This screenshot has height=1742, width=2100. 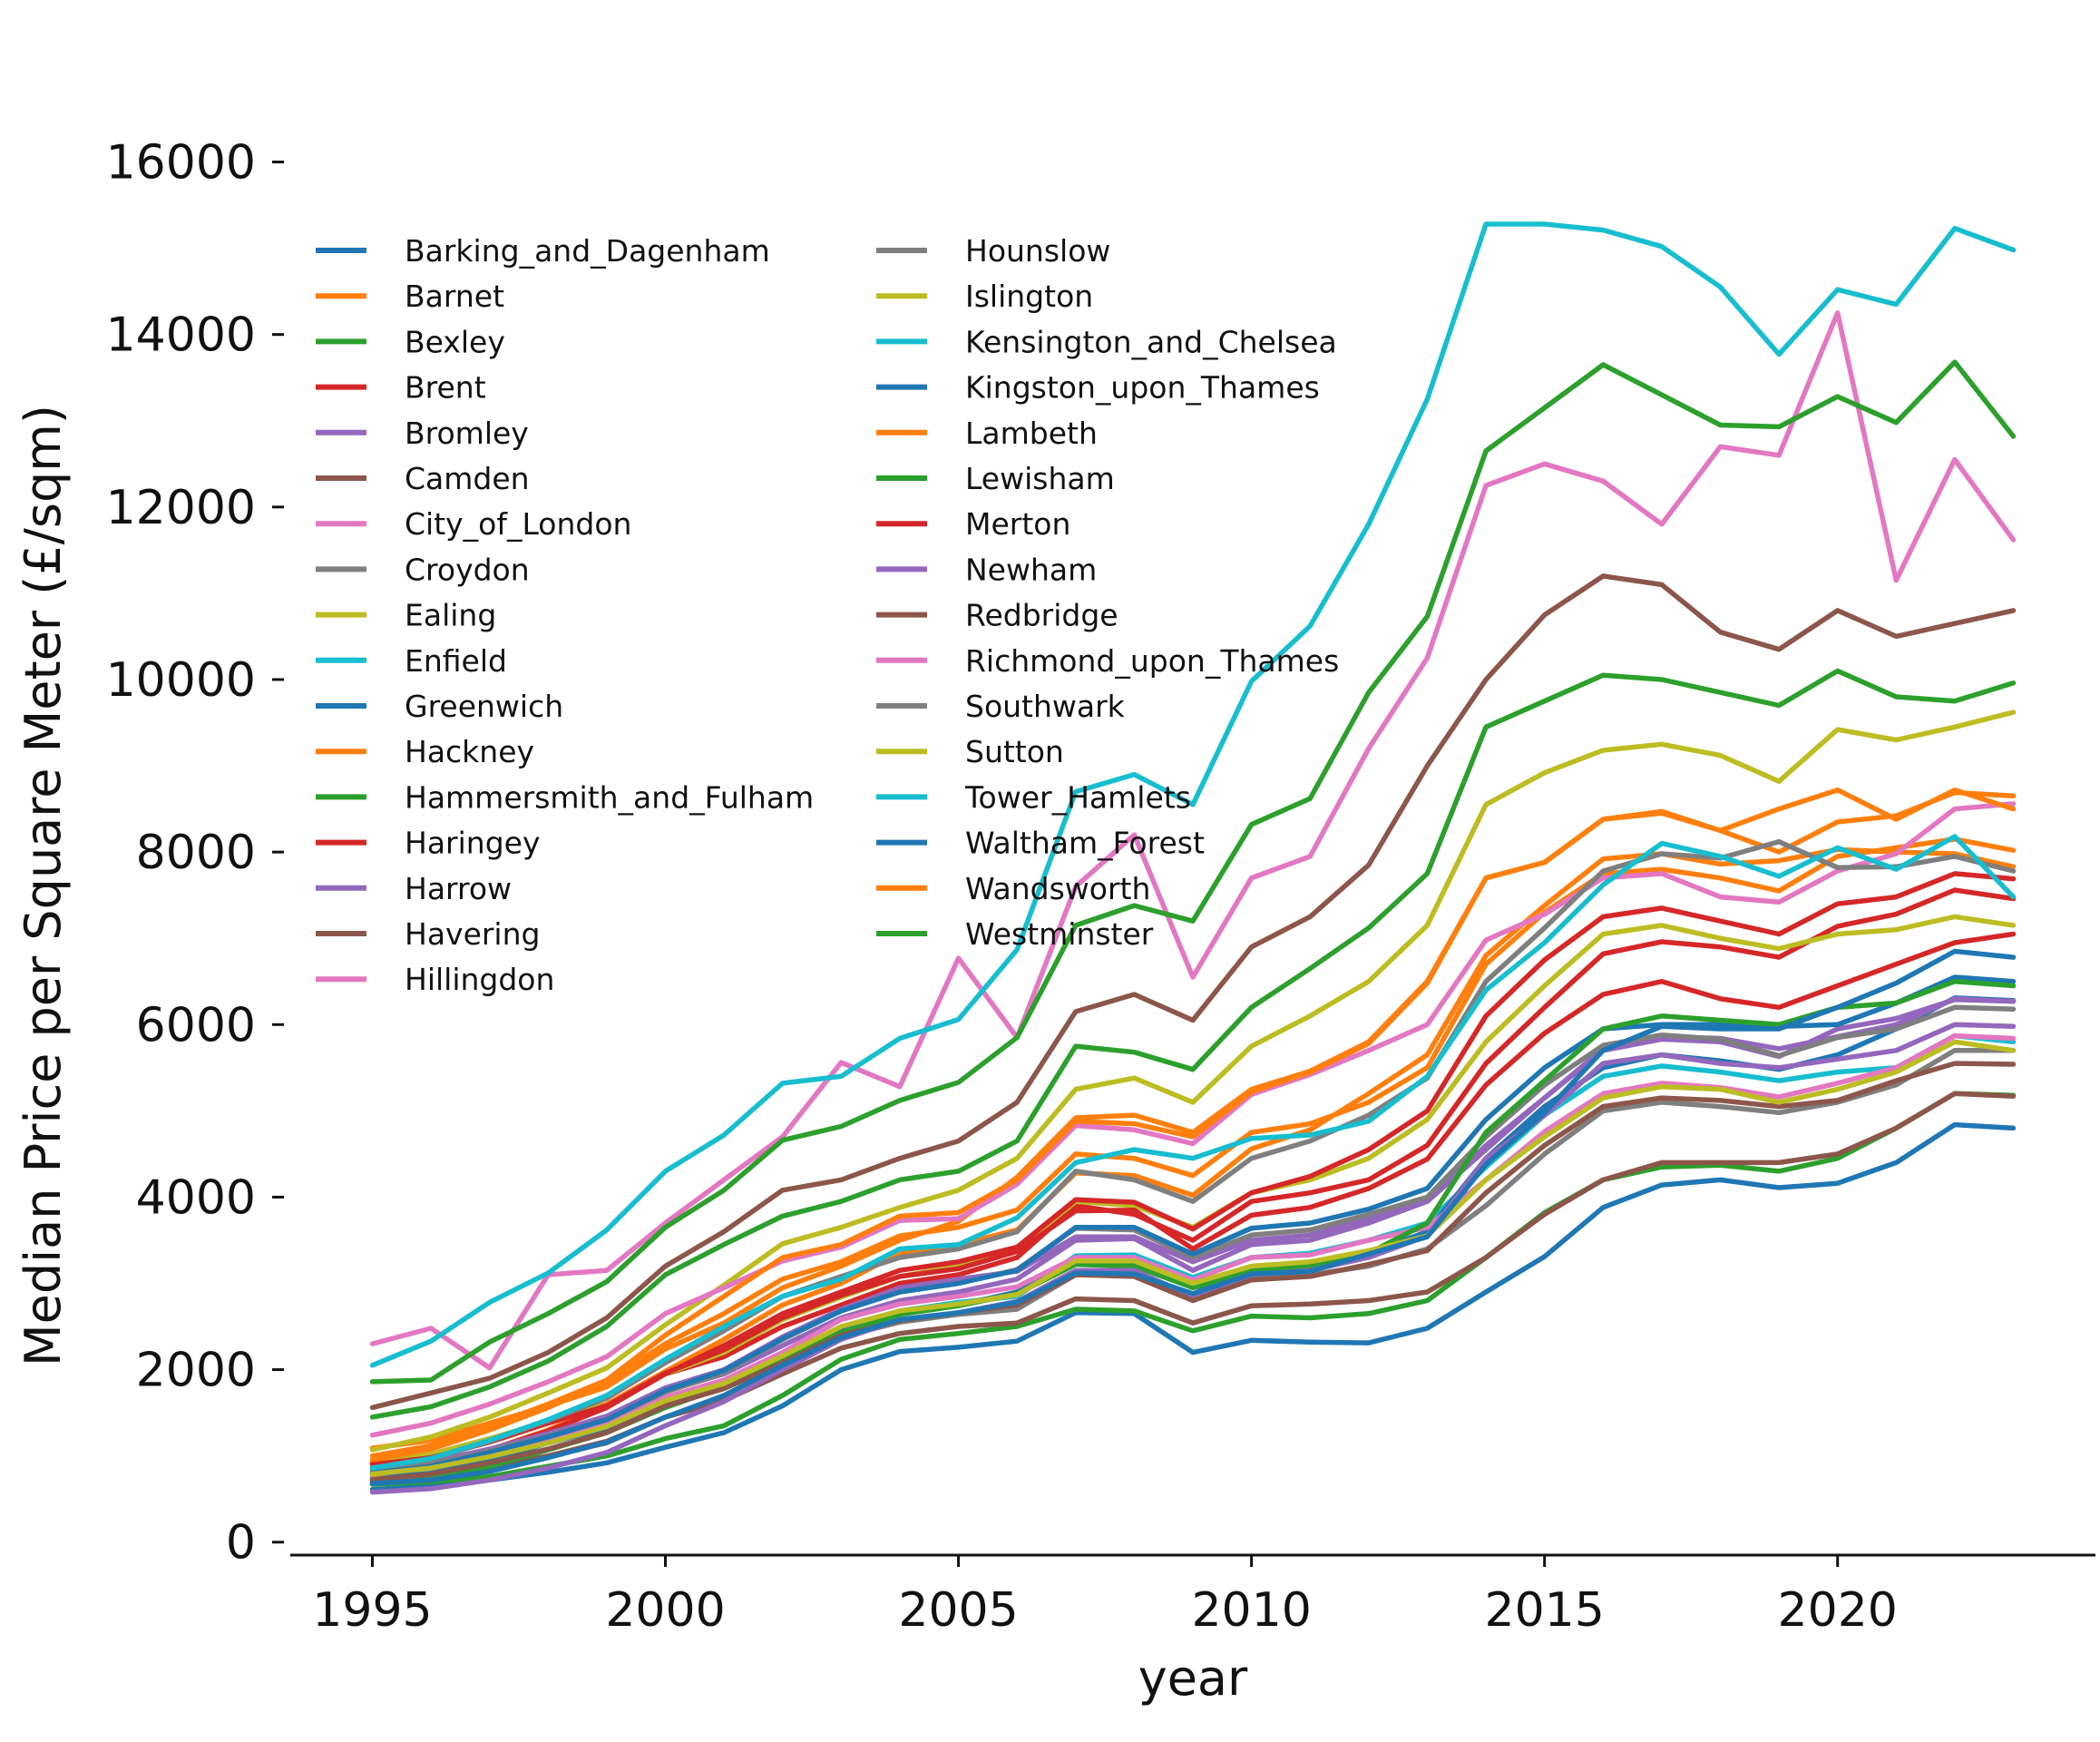 I want to click on x-tick-label: 1995, so click(x=372, y=1610).